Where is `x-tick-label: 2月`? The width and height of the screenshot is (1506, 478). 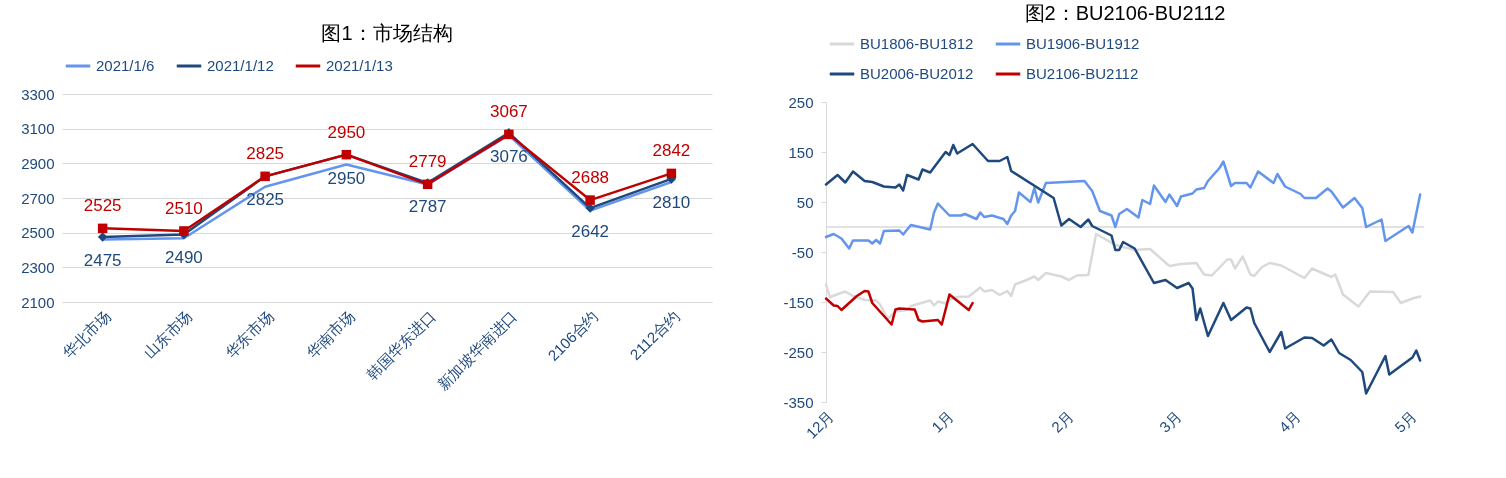 x-tick-label: 2月 is located at coordinates (1062, 421).